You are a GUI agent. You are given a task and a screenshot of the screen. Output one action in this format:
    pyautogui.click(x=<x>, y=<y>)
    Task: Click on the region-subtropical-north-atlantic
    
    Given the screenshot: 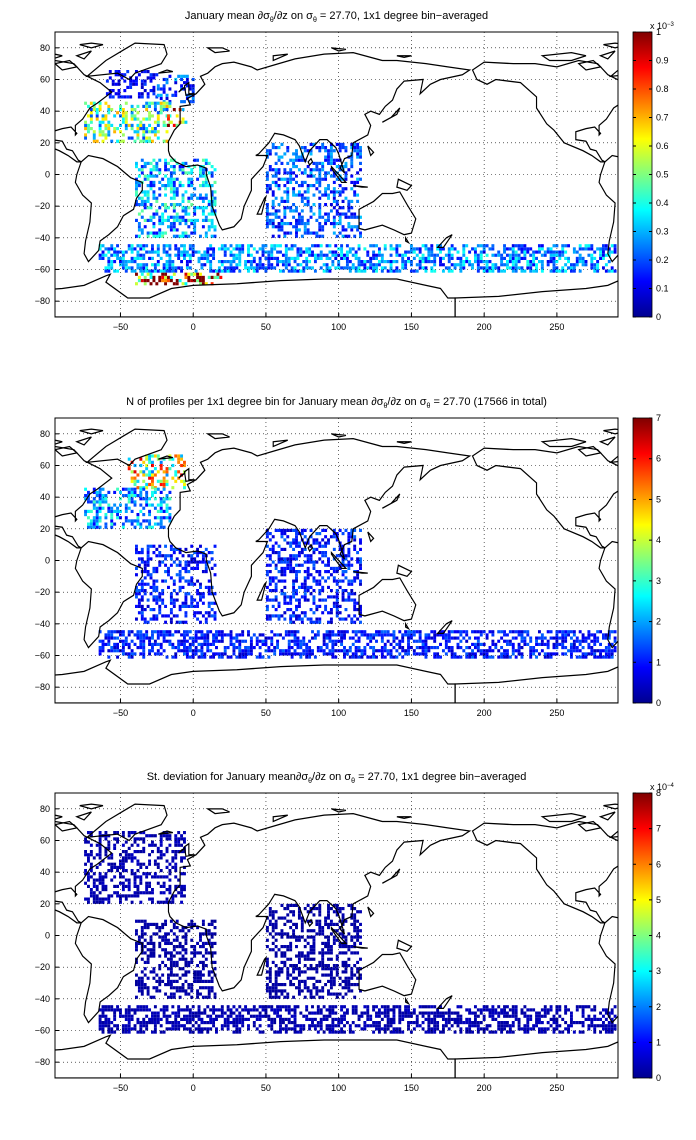 What is the action you would take?
    pyautogui.click(x=128, y=122)
    